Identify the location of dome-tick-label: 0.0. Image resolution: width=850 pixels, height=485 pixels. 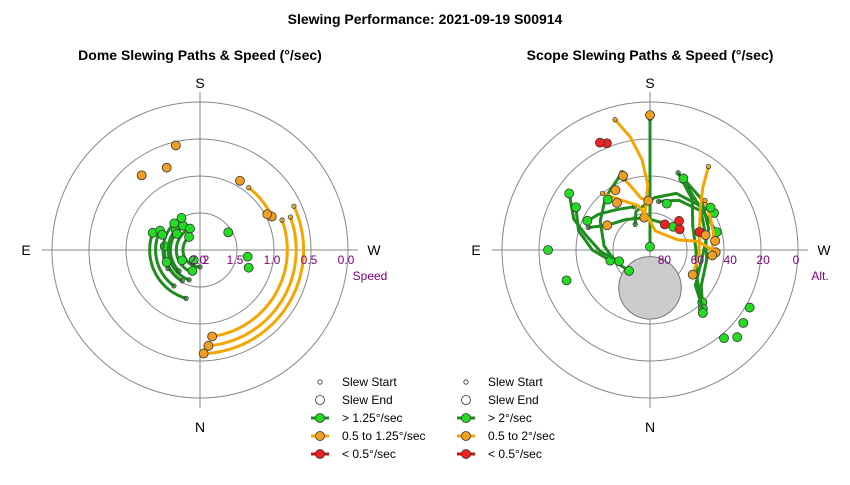
(346, 260).